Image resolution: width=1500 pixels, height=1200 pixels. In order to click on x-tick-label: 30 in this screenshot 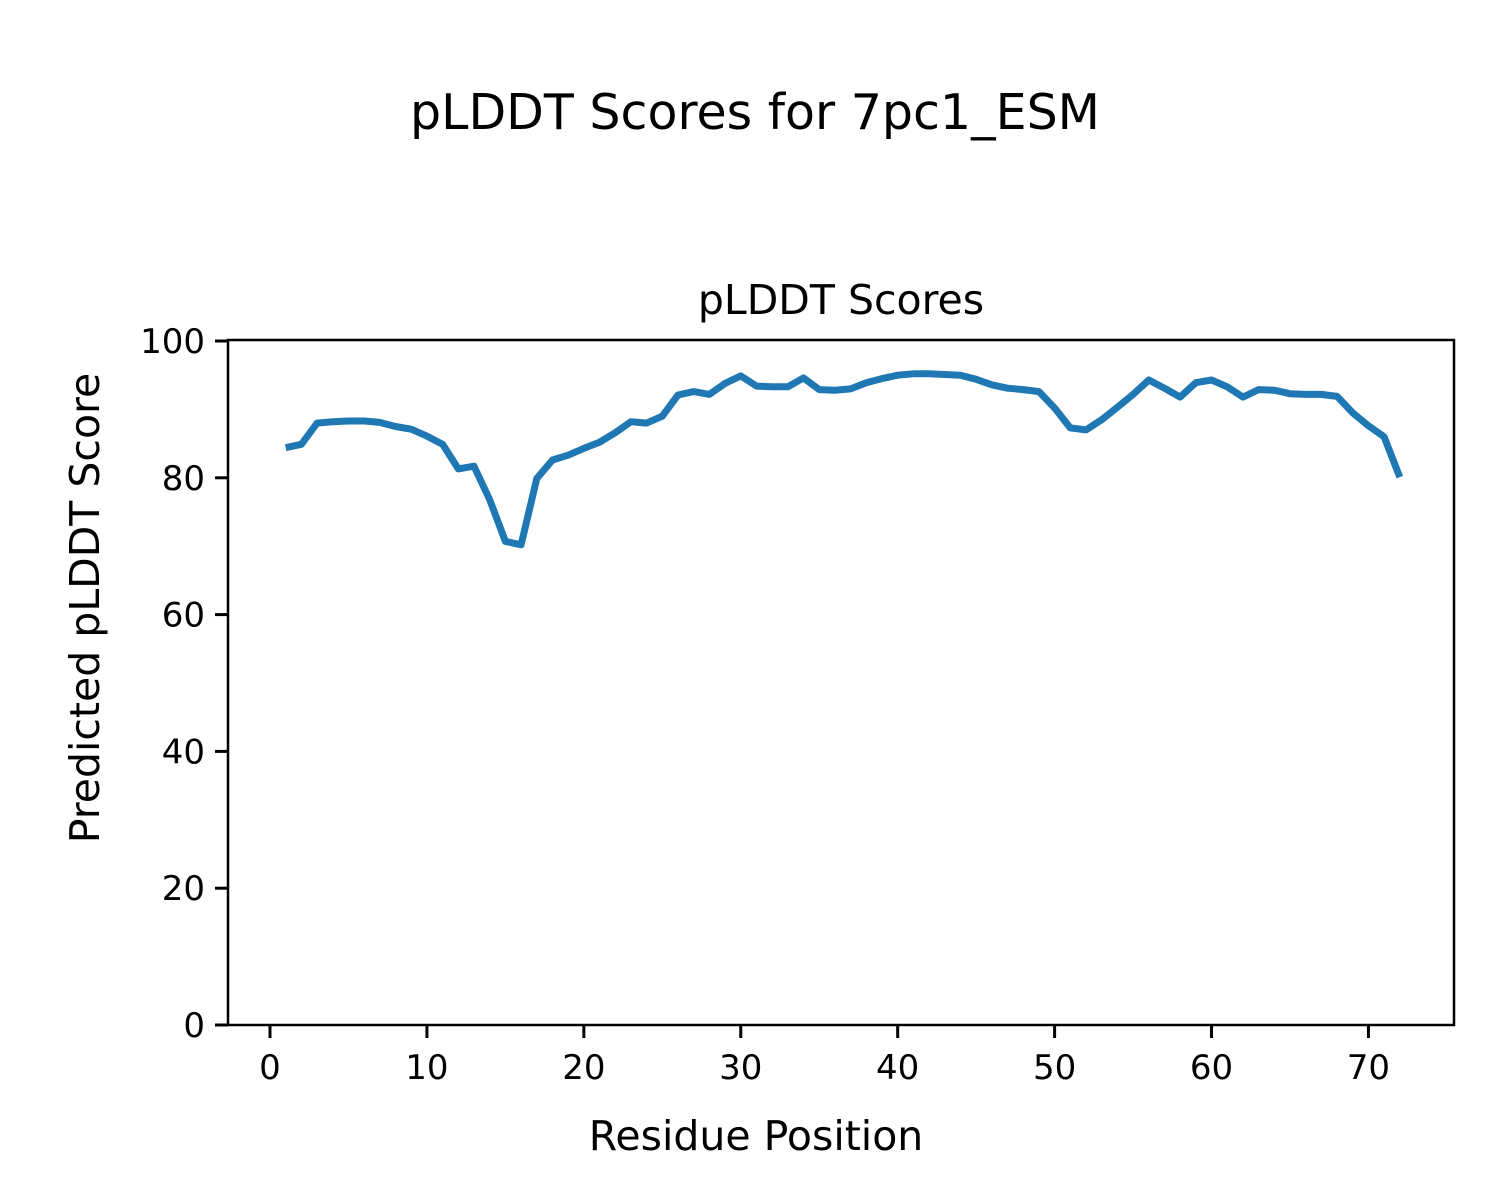, I will do `click(740, 1068)`.